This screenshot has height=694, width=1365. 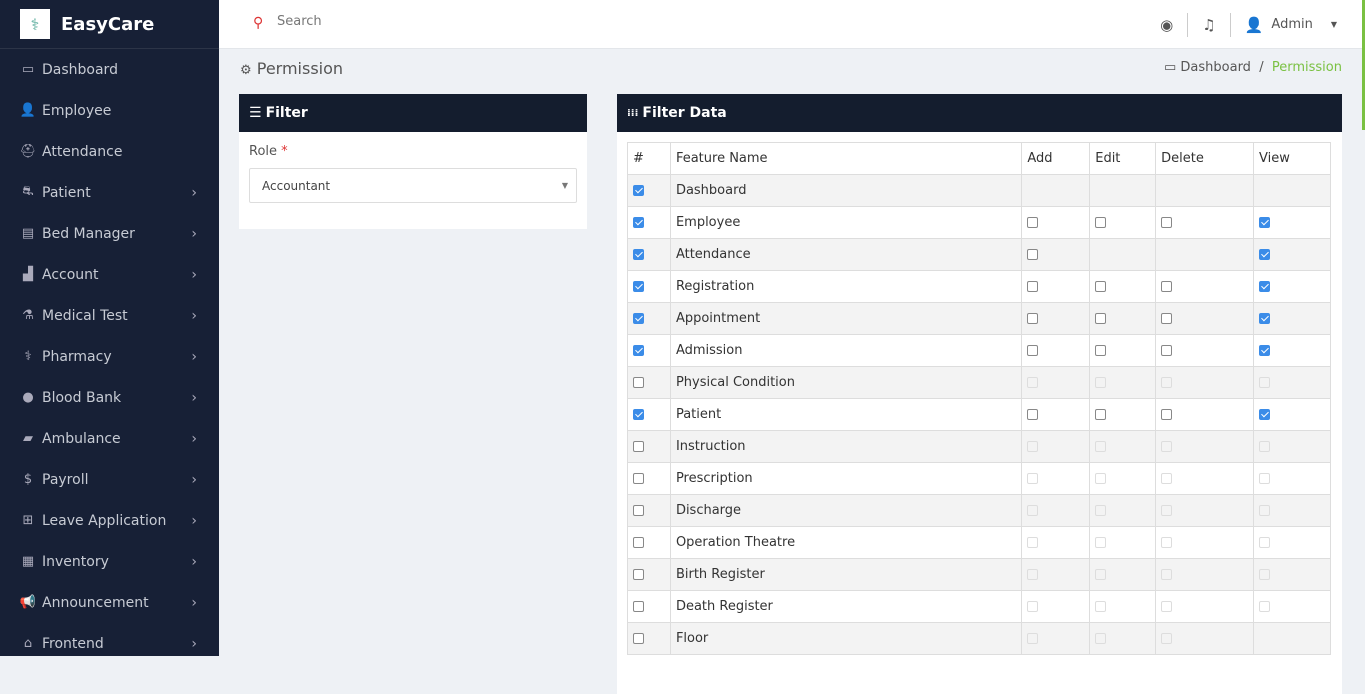 What do you see at coordinates (1230, 24) in the screenshot?
I see `divider` at bounding box center [1230, 24].